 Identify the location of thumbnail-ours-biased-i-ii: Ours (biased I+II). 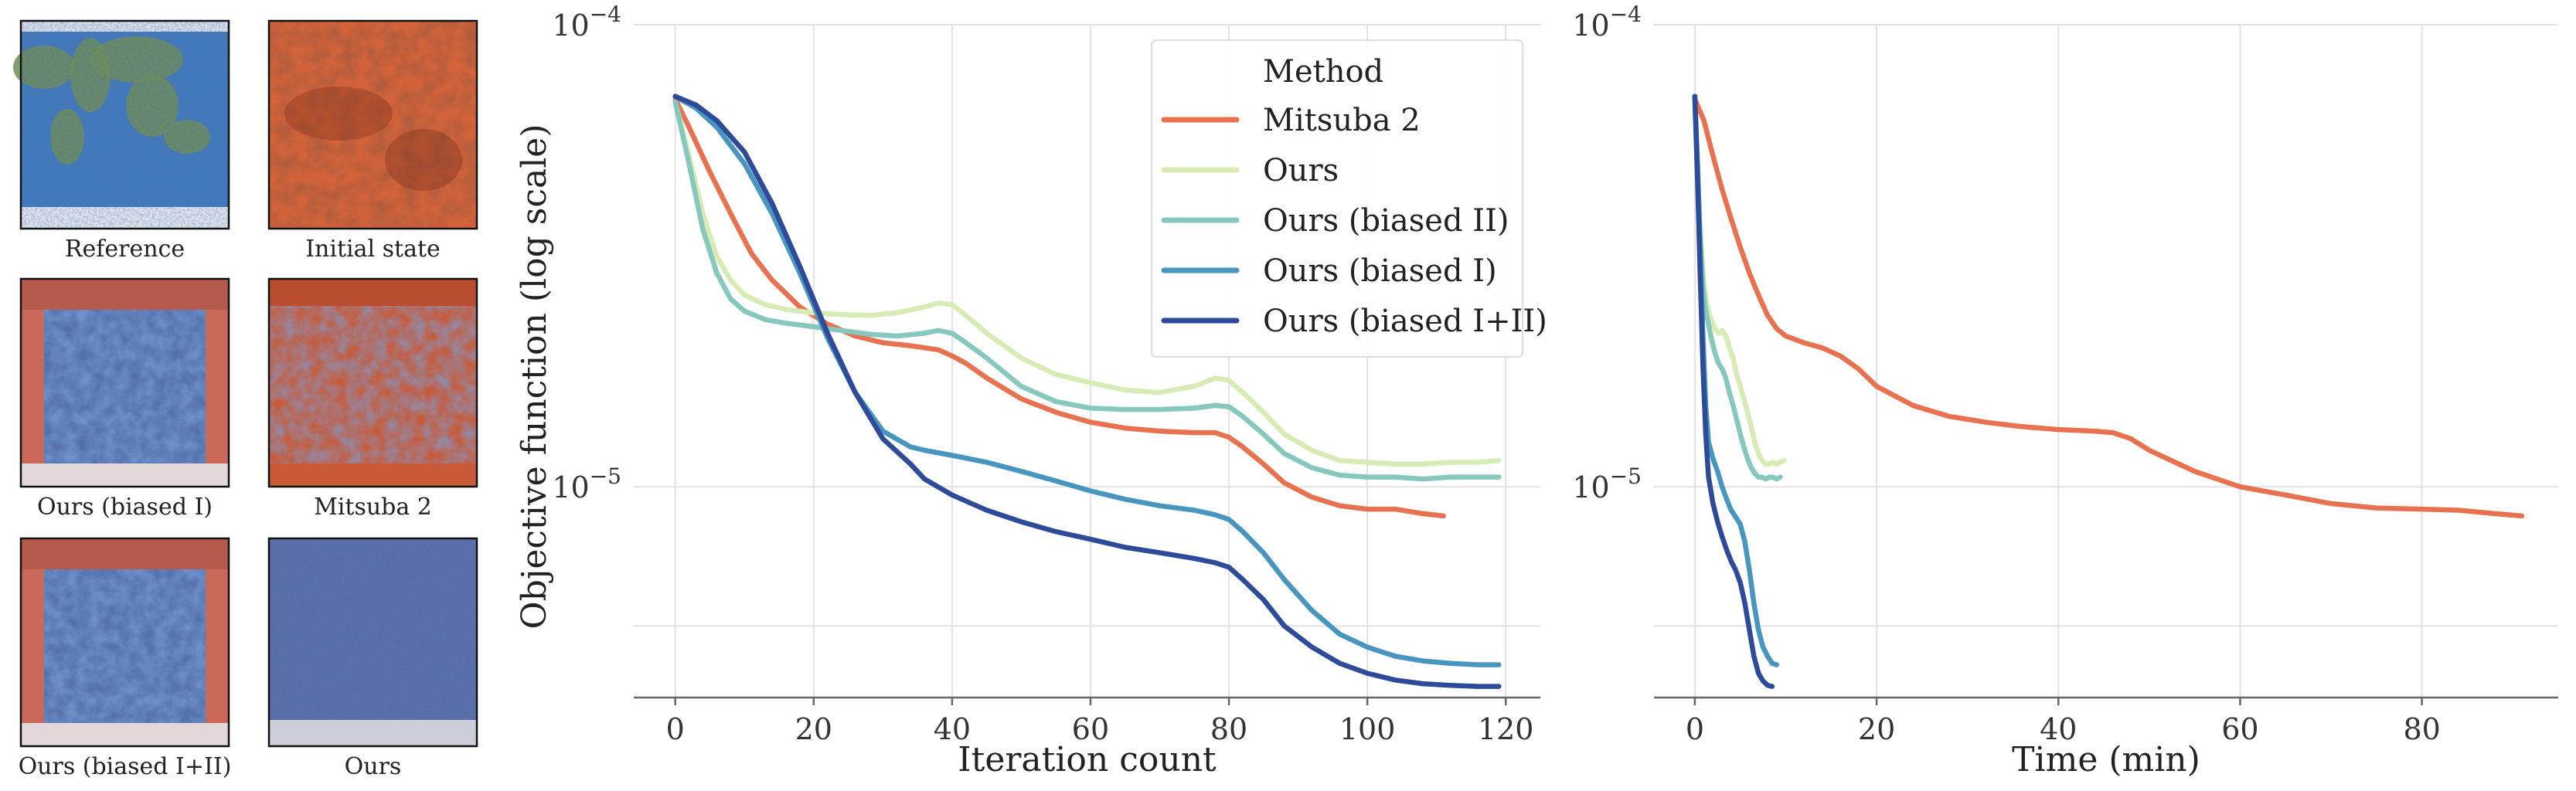
(125, 658).